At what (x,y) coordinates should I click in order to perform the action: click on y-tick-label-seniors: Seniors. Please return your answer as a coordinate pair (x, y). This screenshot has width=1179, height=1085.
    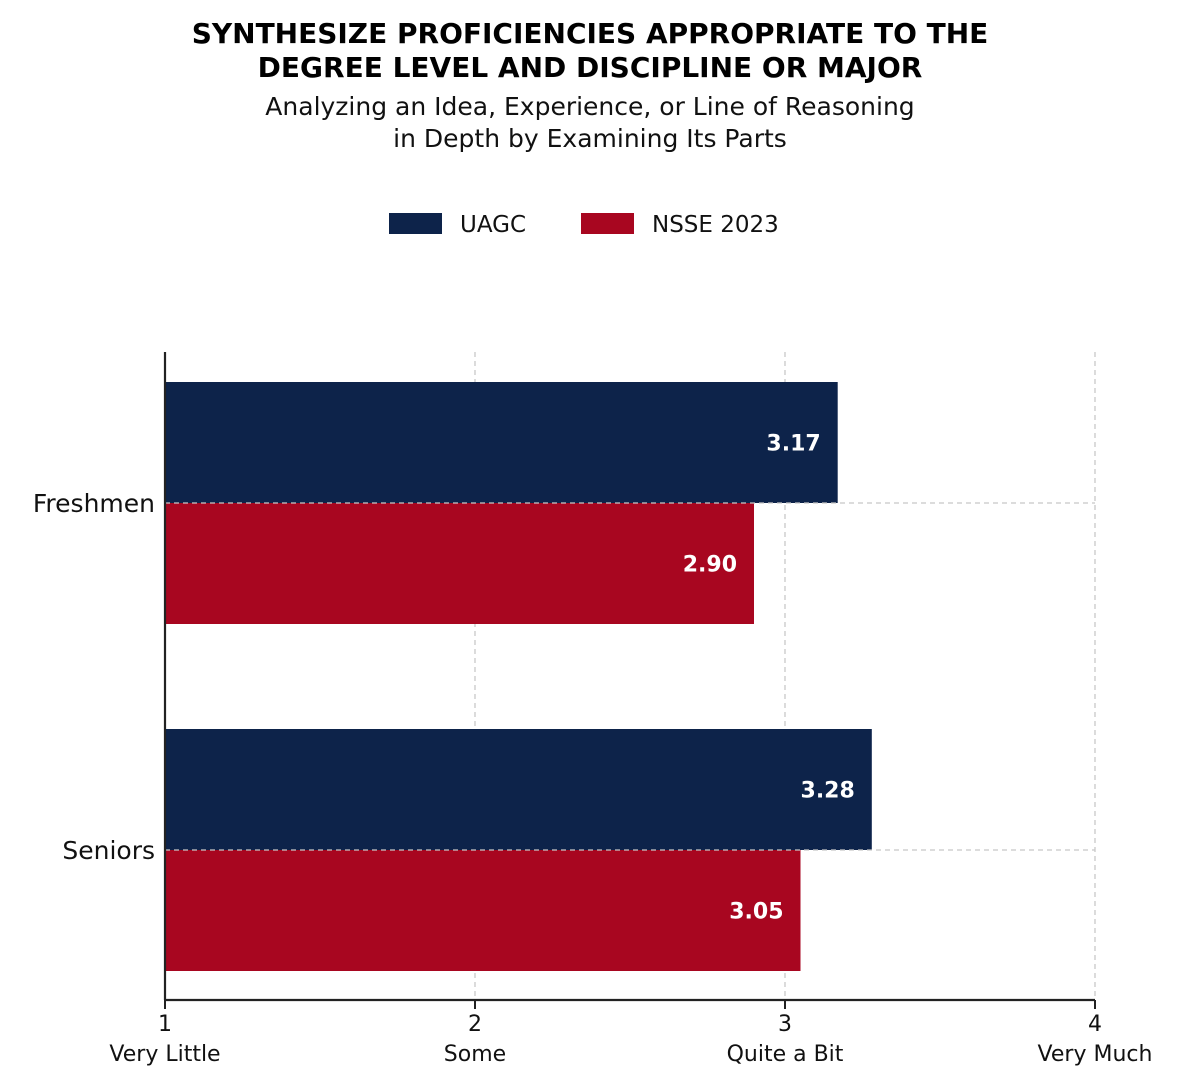
    Looking at the image, I should click on (108, 850).